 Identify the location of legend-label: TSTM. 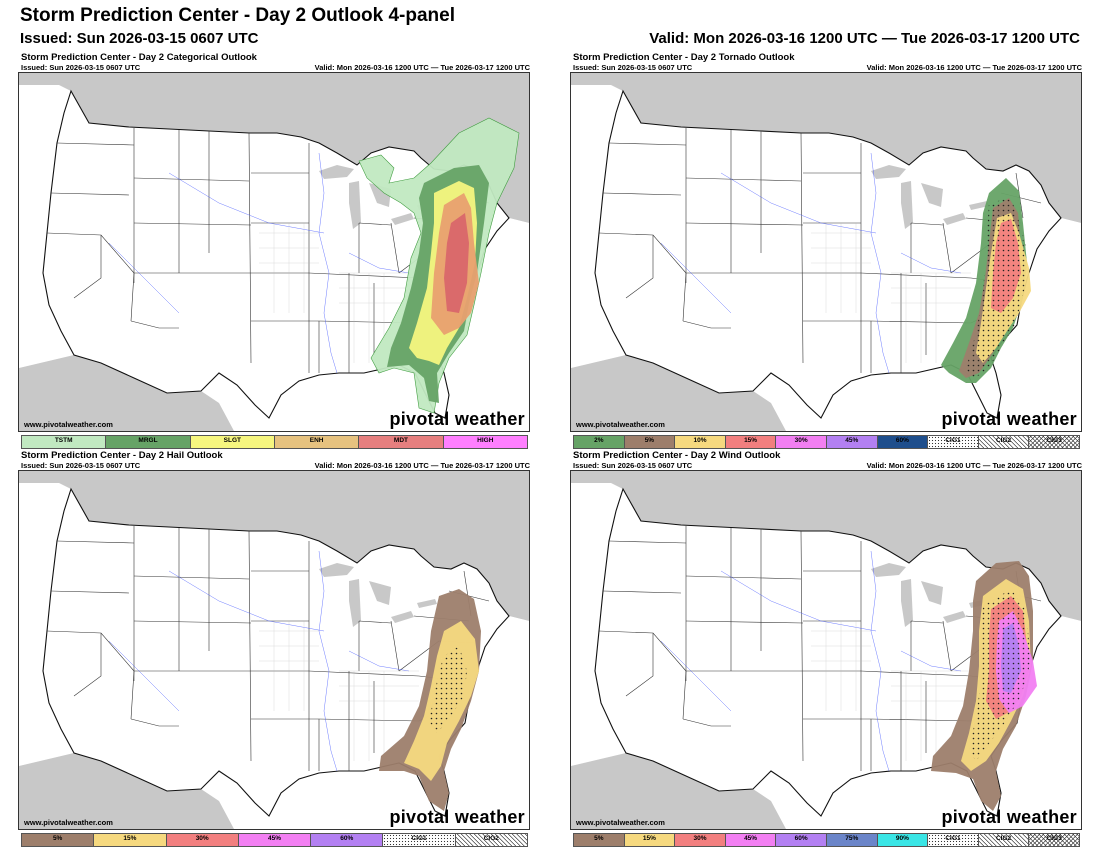
(63, 440).